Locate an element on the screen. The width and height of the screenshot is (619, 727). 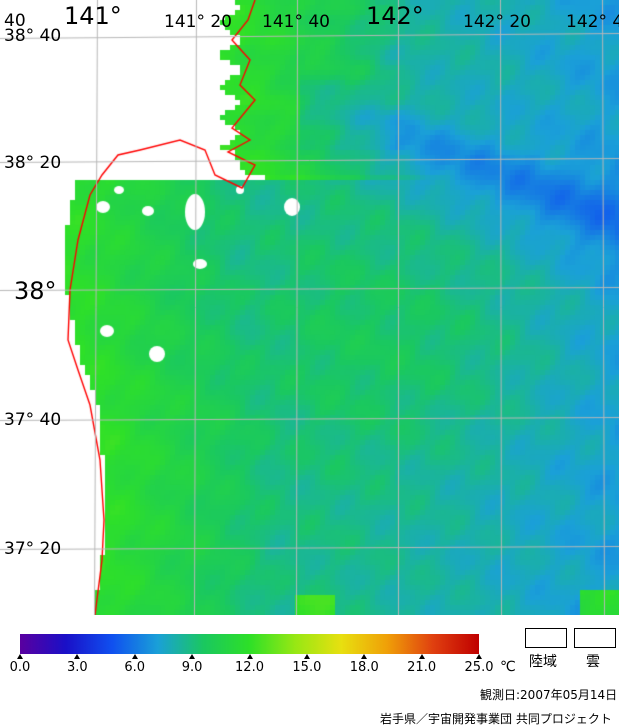
lat-label-38-20: 38° 20 is located at coordinates (33, 163).